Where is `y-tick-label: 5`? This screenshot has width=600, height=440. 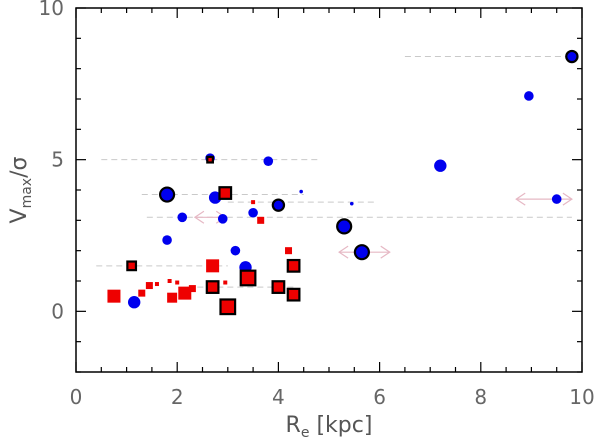 y-tick-label: 5 is located at coordinates (57, 160).